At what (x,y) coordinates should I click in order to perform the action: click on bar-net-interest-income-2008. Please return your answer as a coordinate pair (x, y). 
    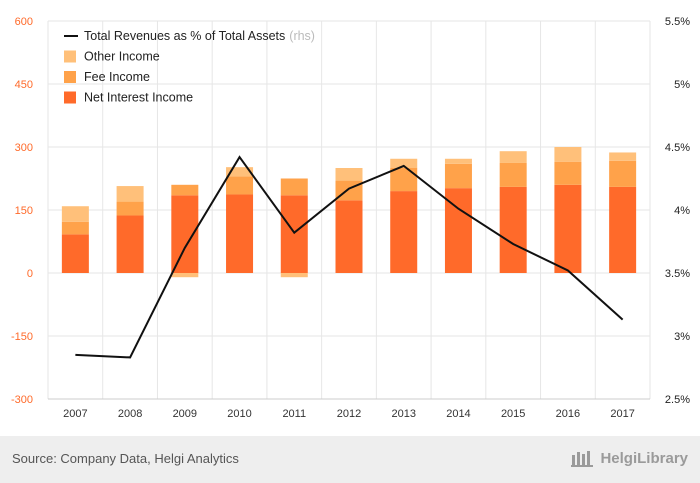
    Looking at the image, I should click on (130, 244).